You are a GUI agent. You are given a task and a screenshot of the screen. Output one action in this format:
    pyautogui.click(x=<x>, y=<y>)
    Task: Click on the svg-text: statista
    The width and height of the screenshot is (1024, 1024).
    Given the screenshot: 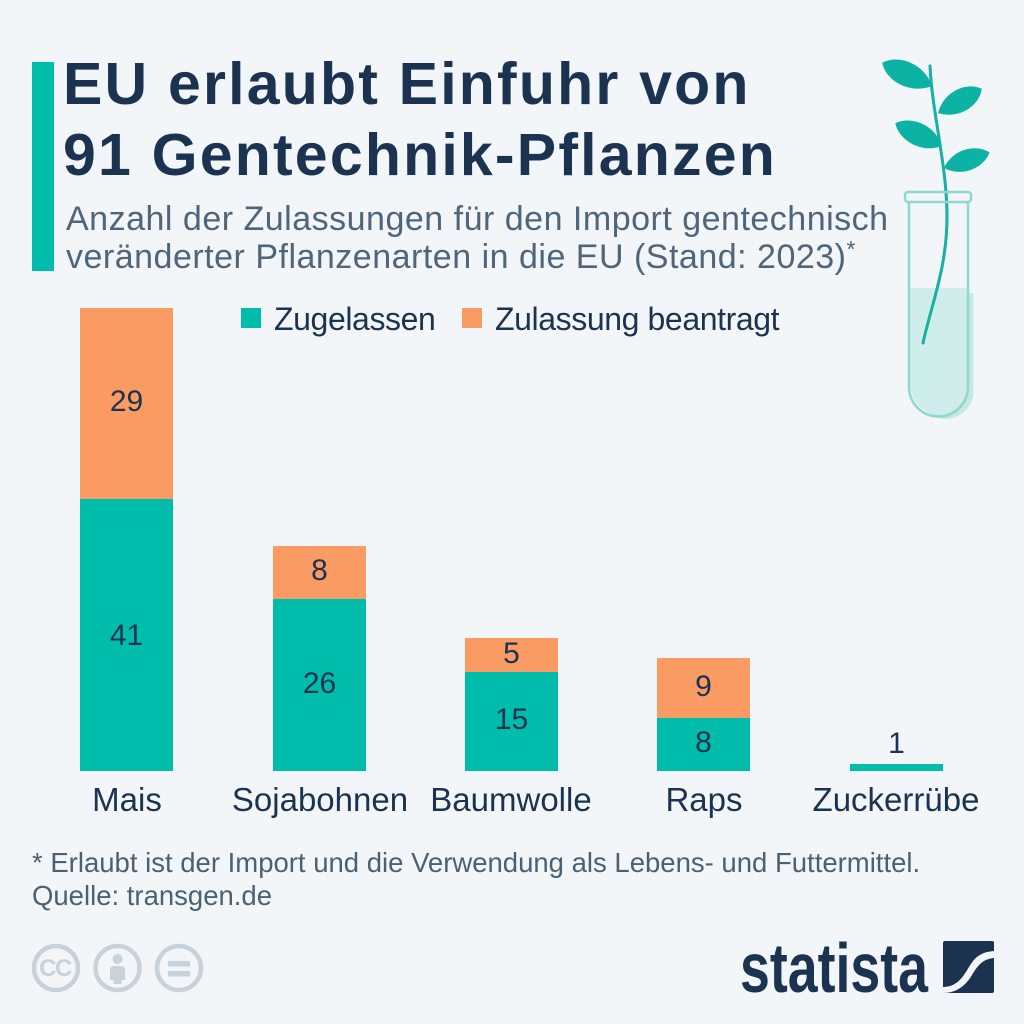 What is the action you would take?
    pyautogui.click(x=834, y=966)
    